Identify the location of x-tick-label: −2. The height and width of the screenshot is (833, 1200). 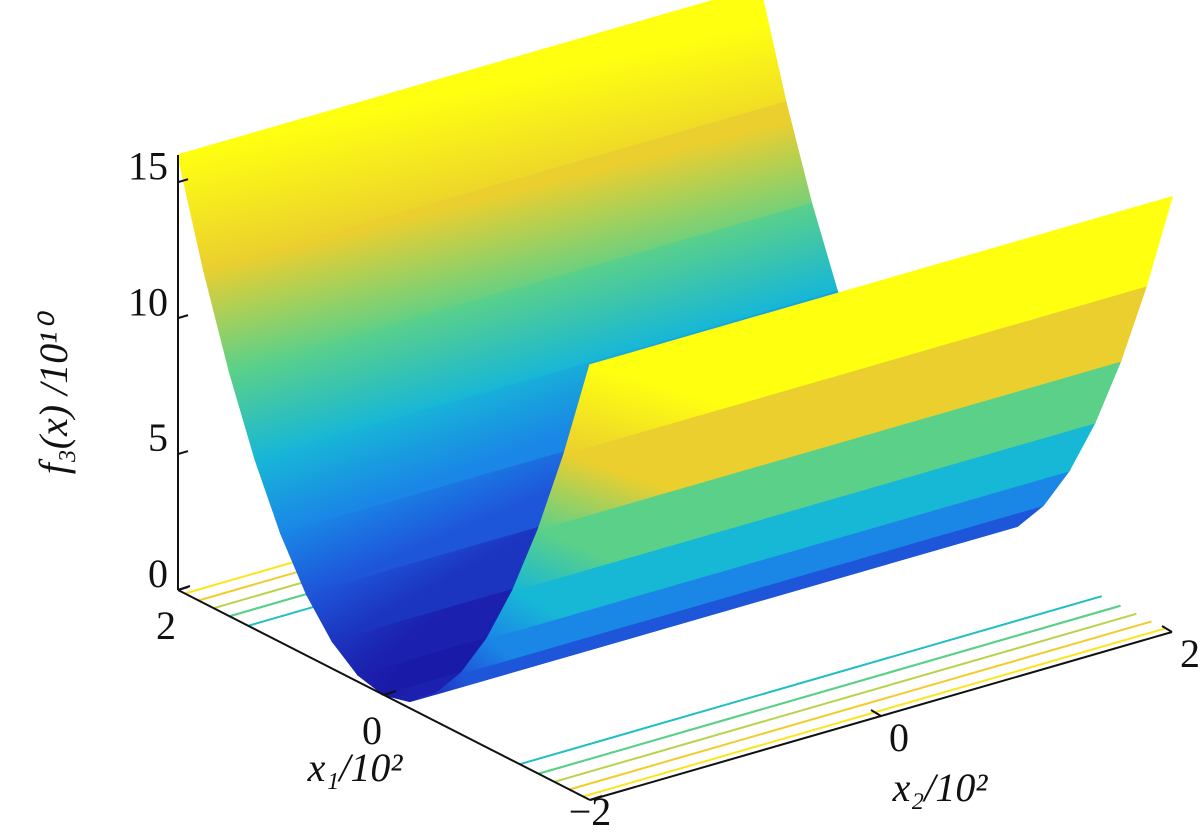
(590, 811).